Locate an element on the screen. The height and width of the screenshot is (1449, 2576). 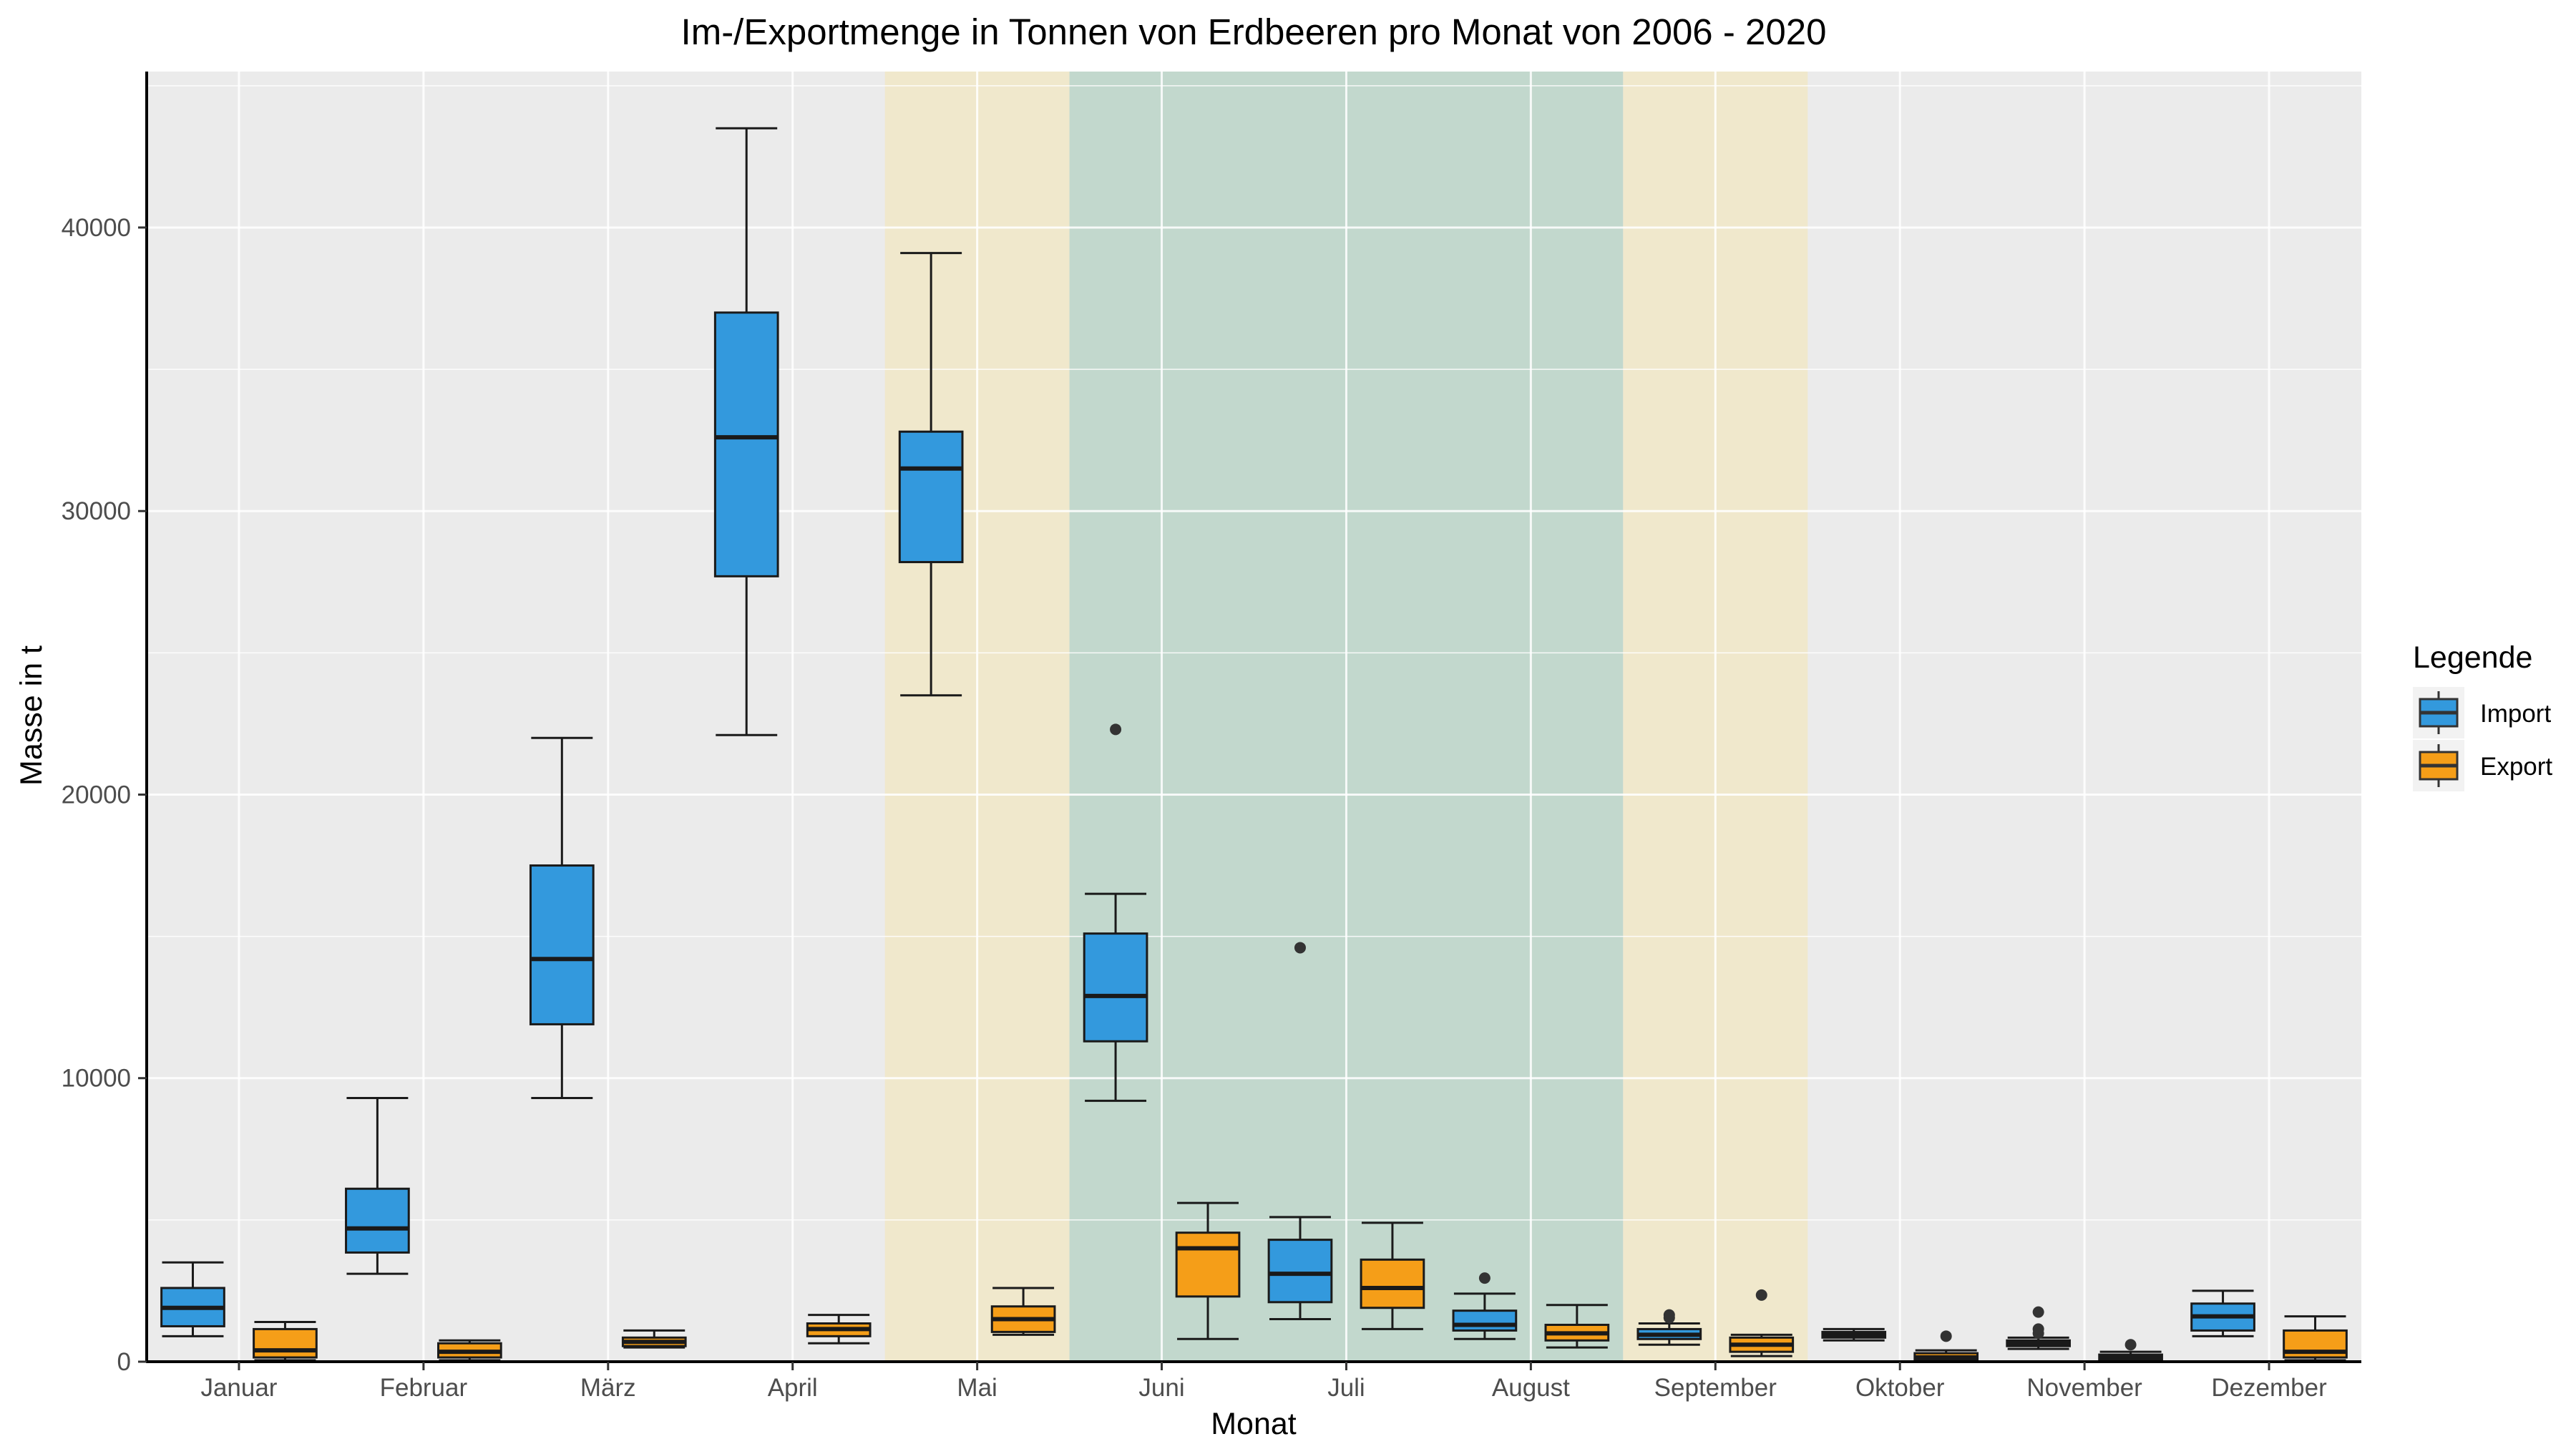
box-import-april is located at coordinates (746, 431).